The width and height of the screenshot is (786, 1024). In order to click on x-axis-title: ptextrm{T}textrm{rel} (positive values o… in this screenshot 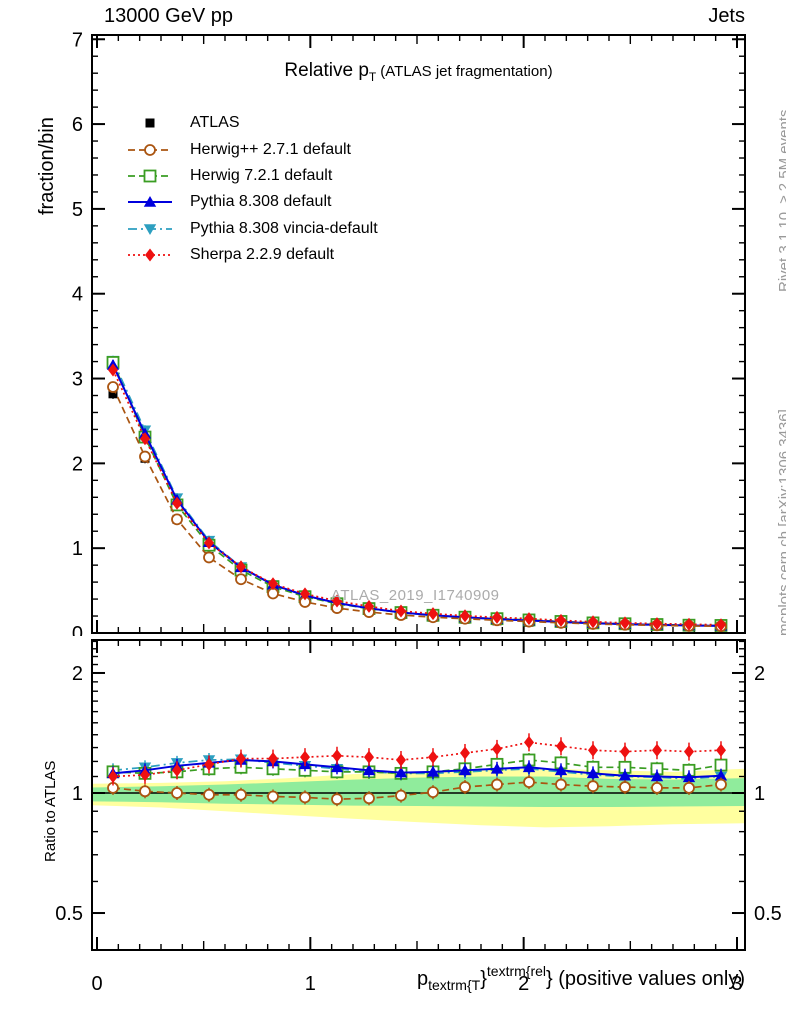, I will do `click(581, 978)`.